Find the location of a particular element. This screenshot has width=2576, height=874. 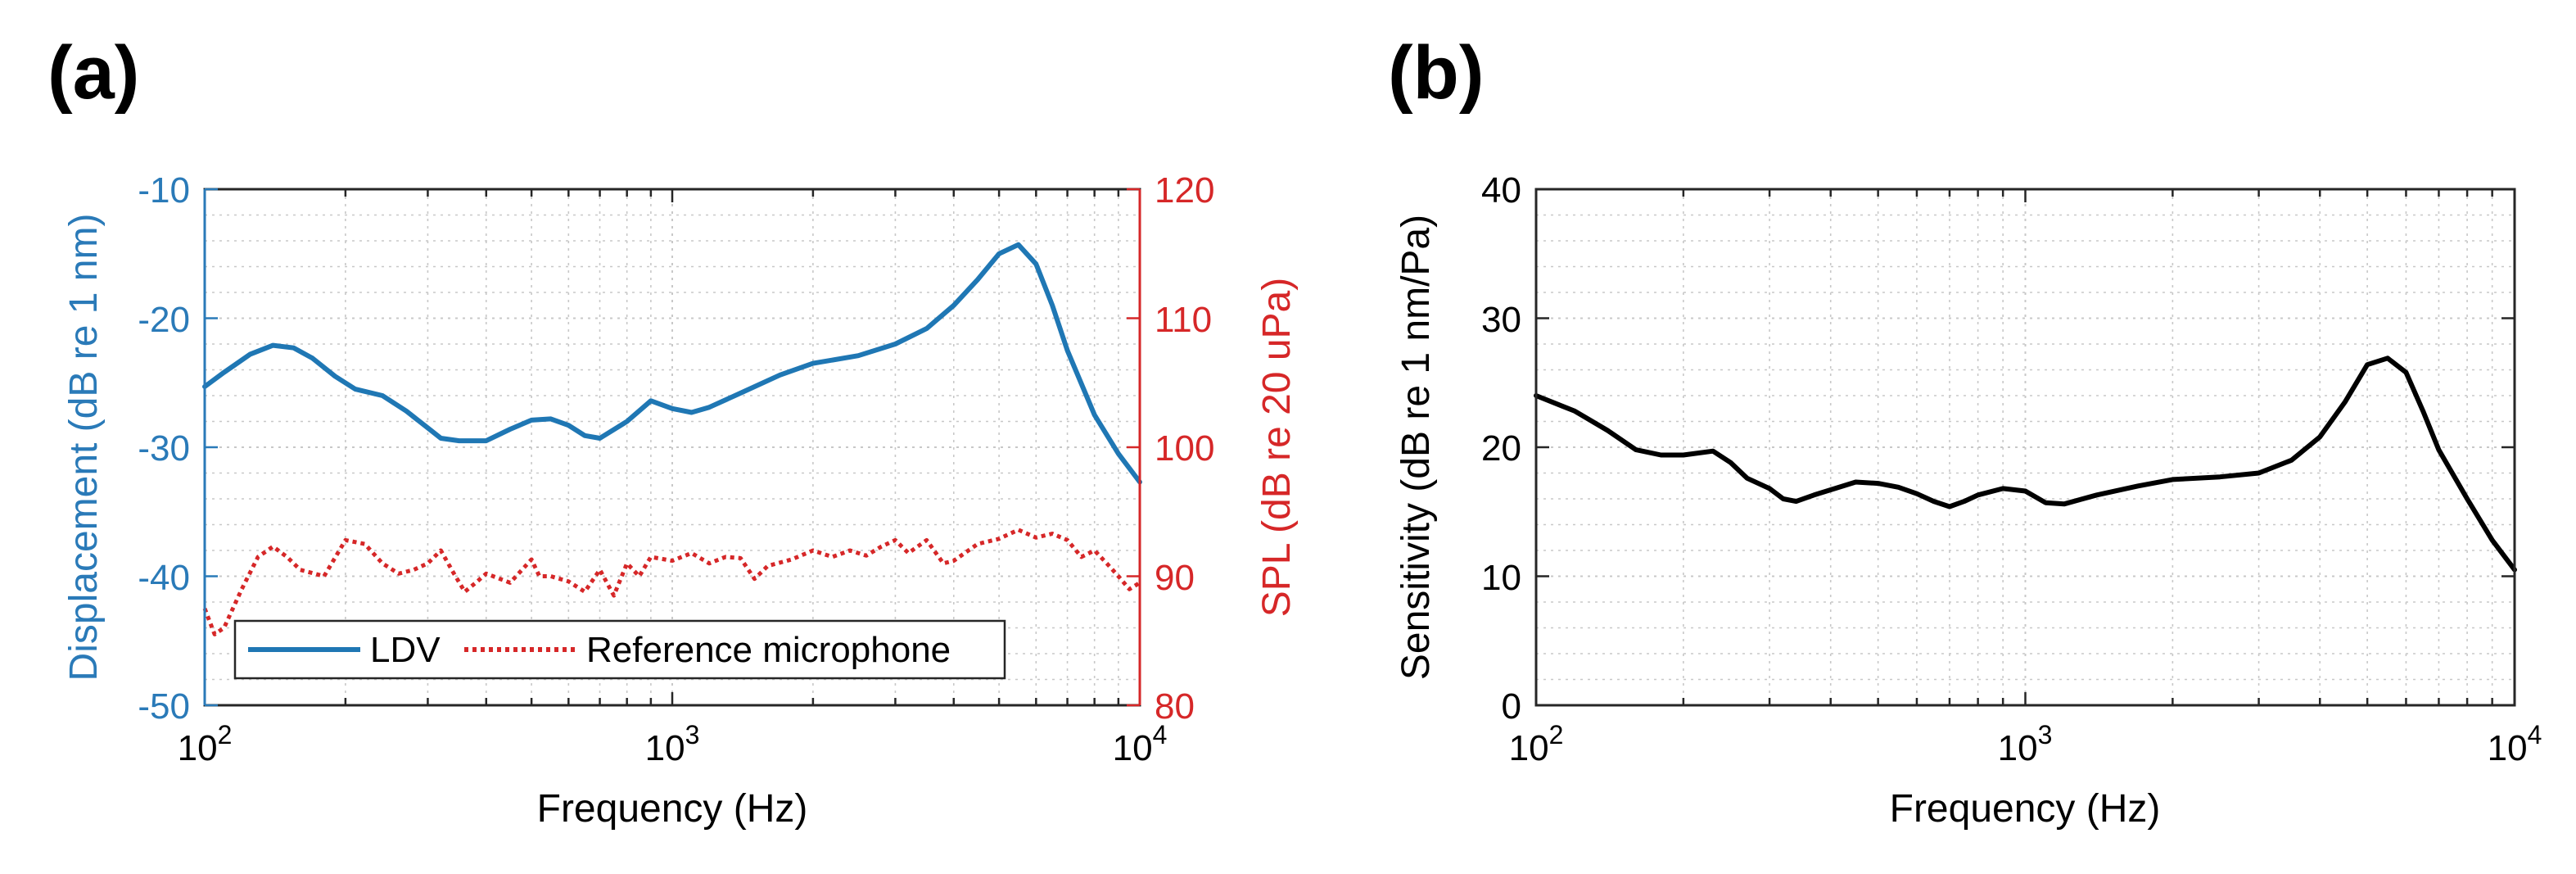

b-ytick-0: 40 is located at coordinates (1501, 190).